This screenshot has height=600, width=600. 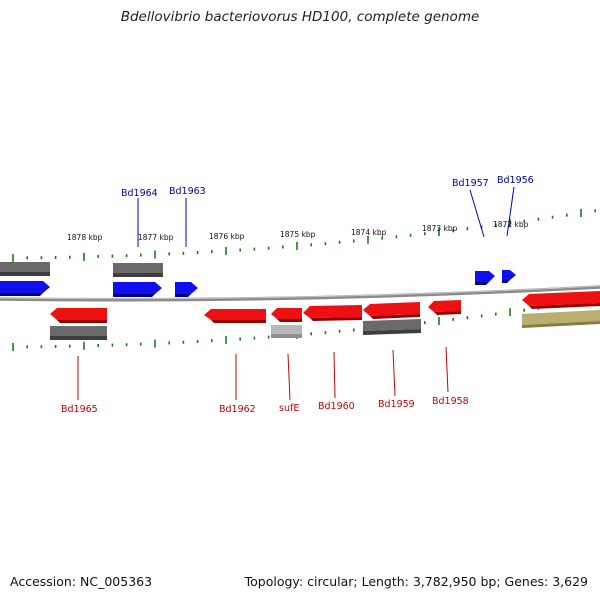 What do you see at coordinates (137, 289) in the screenshot?
I see `gene-arrow-bd1964` at bounding box center [137, 289].